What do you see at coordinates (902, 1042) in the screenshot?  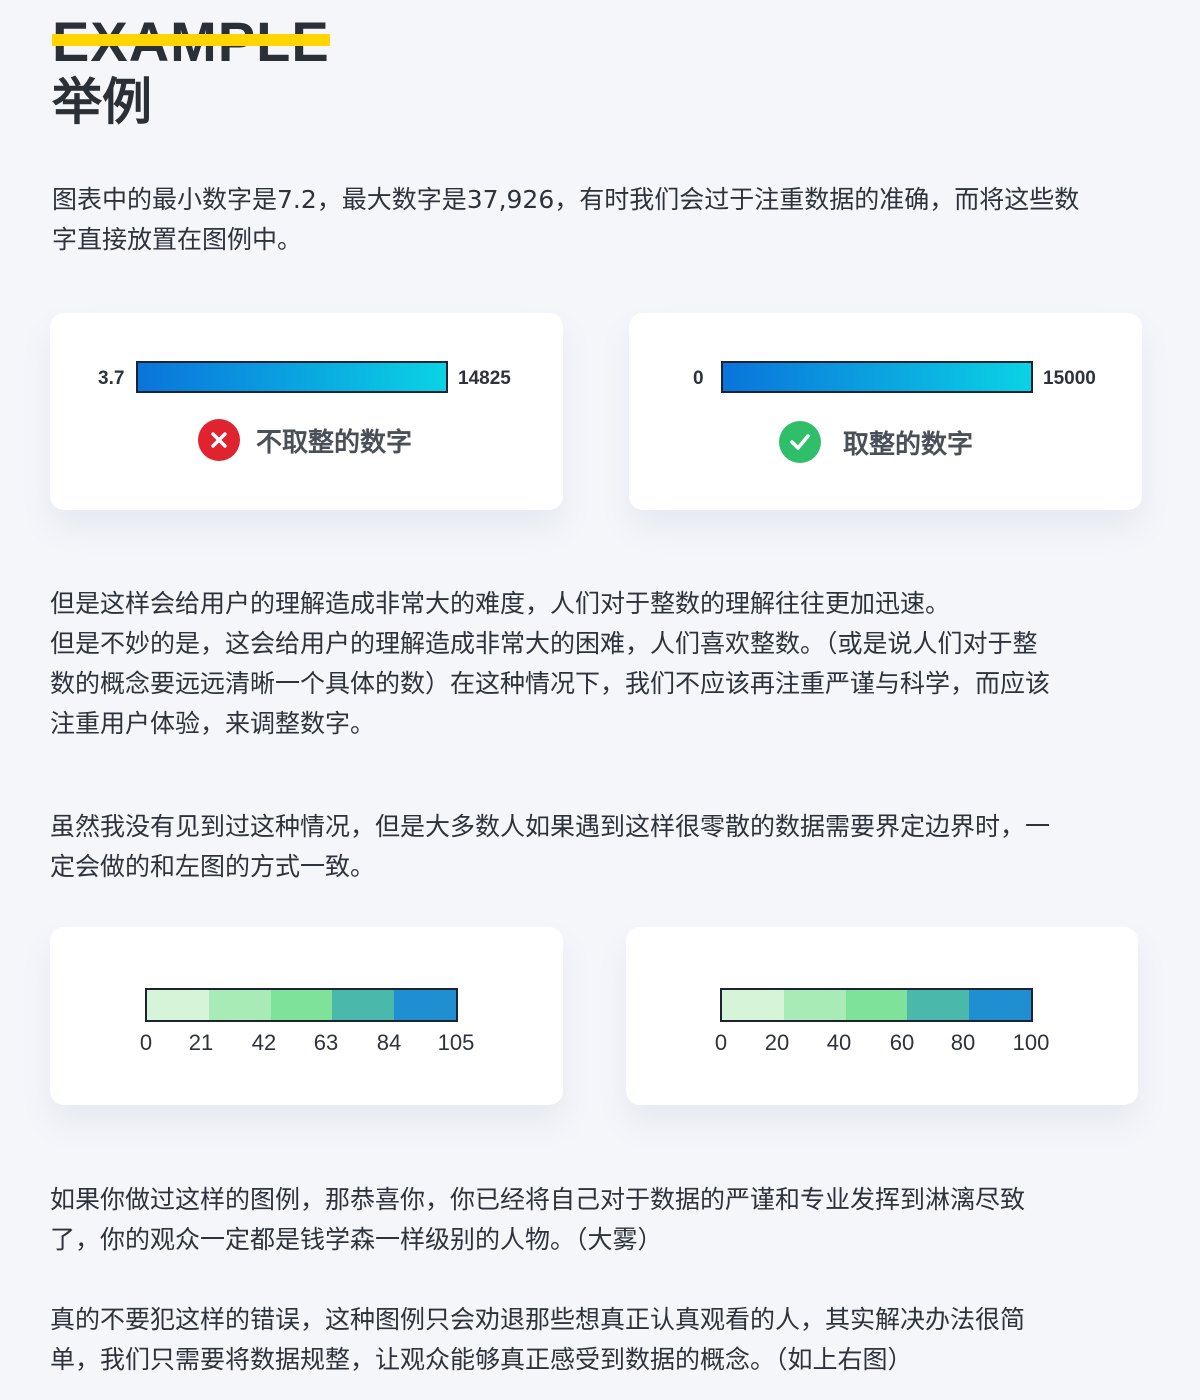 I see `legend-tick: 60` at bounding box center [902, 1042].